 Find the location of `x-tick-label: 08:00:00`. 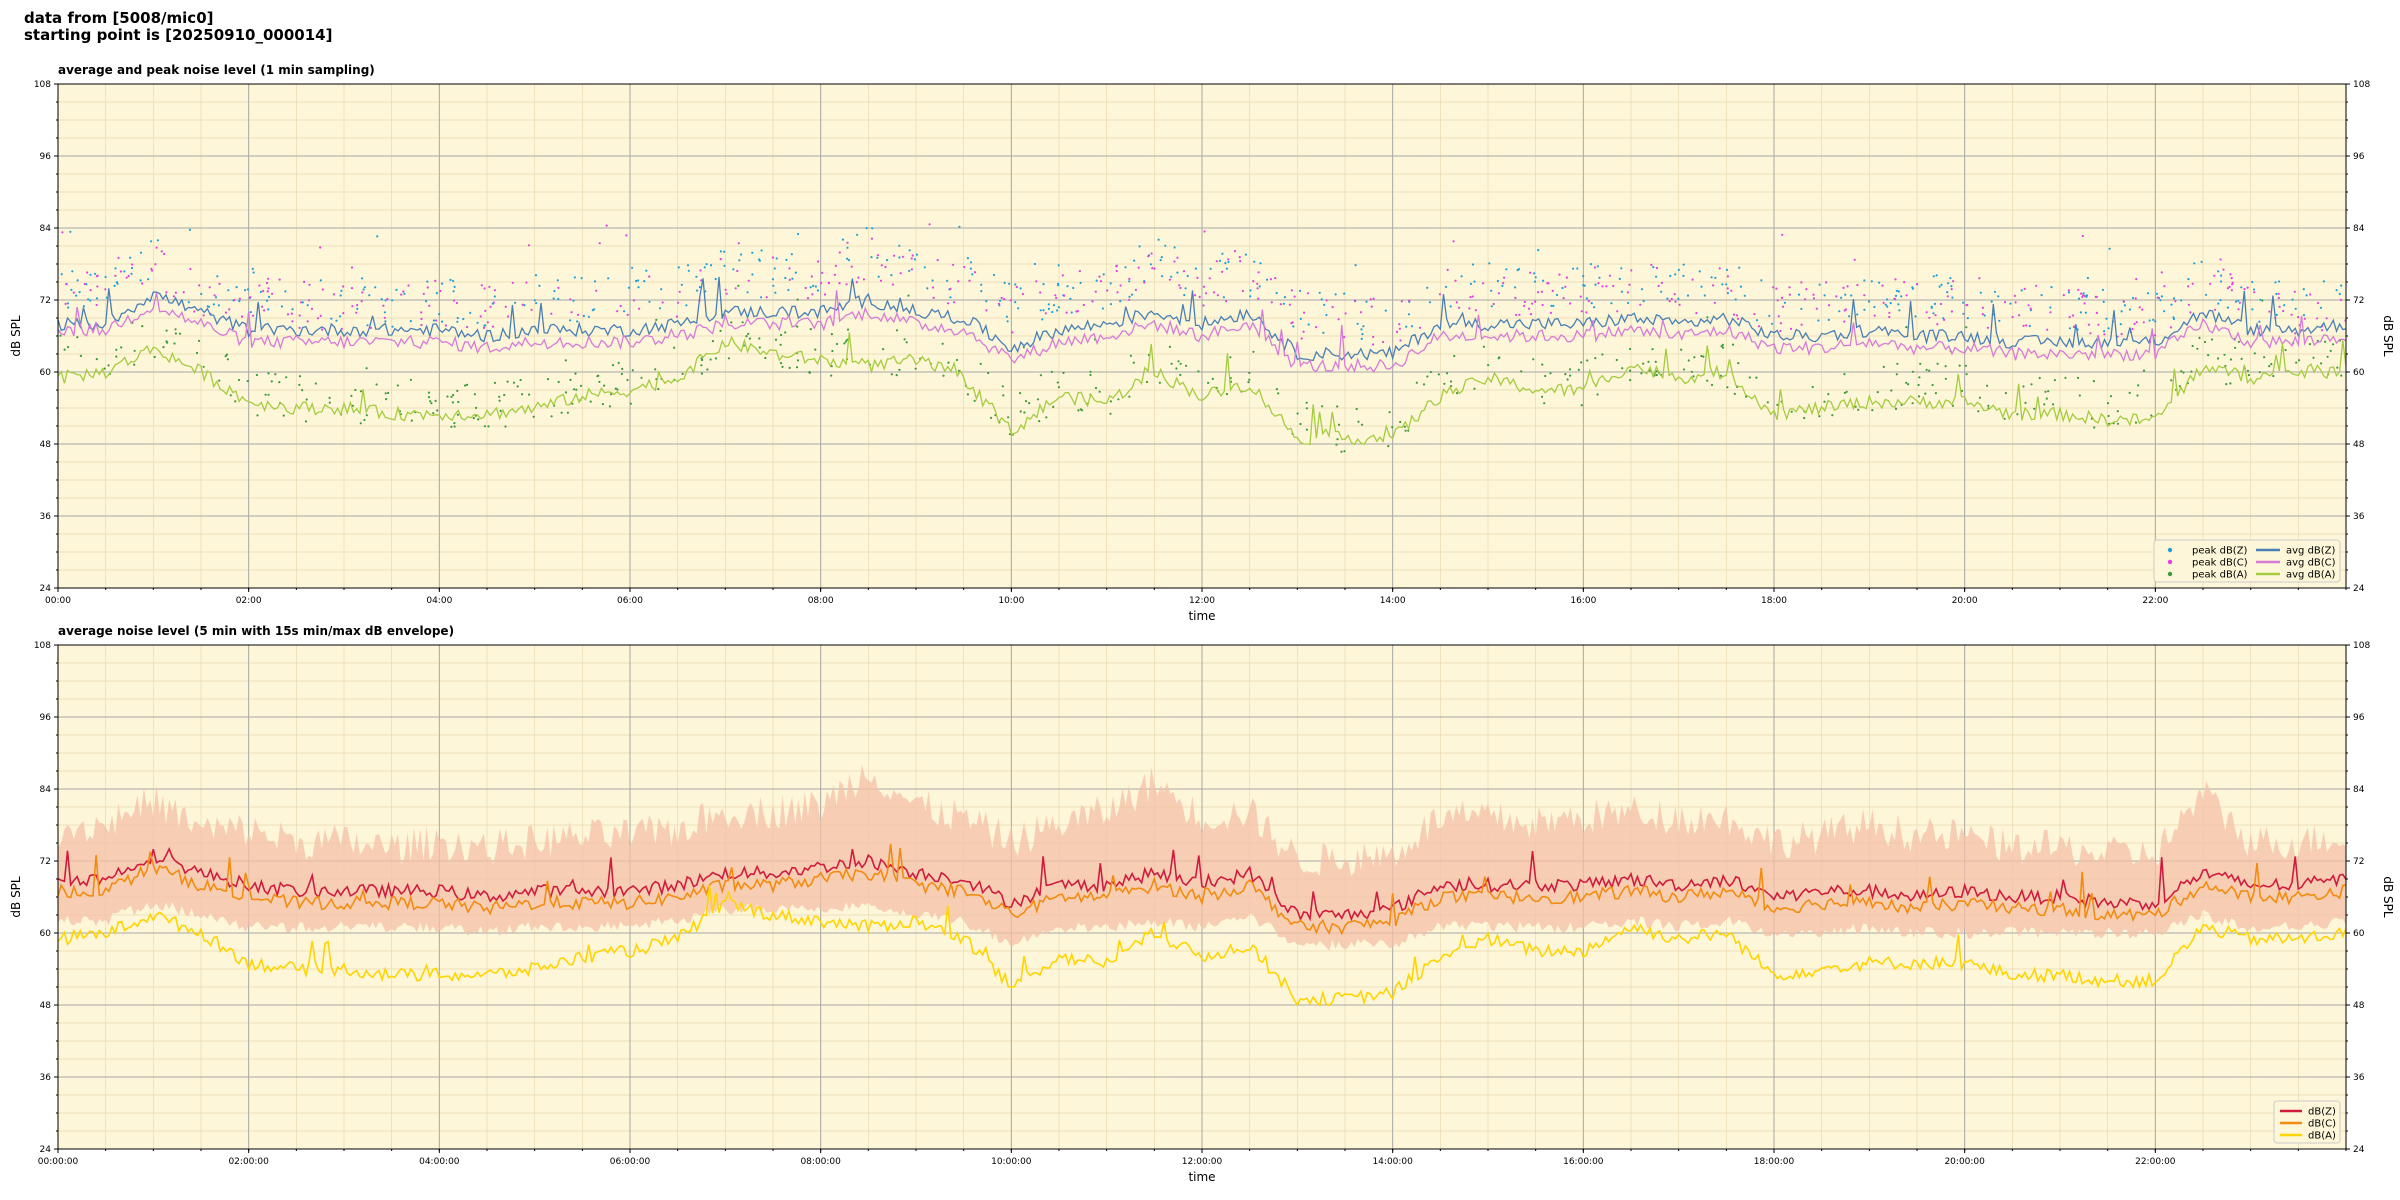

x-tick-label: 08:00:00 is located at coordinates (820, 1162).